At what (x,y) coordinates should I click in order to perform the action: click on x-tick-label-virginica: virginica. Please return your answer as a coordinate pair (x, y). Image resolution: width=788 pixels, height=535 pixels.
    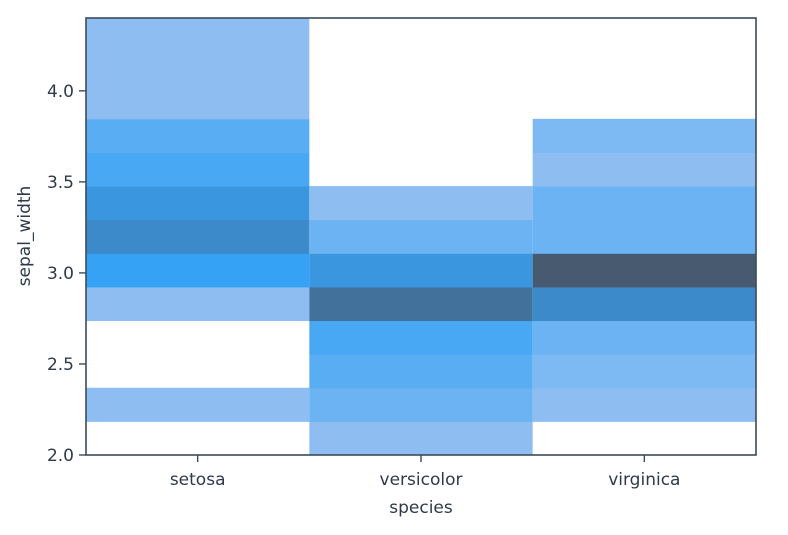
    Looking at the image, I should click on (644, 480).